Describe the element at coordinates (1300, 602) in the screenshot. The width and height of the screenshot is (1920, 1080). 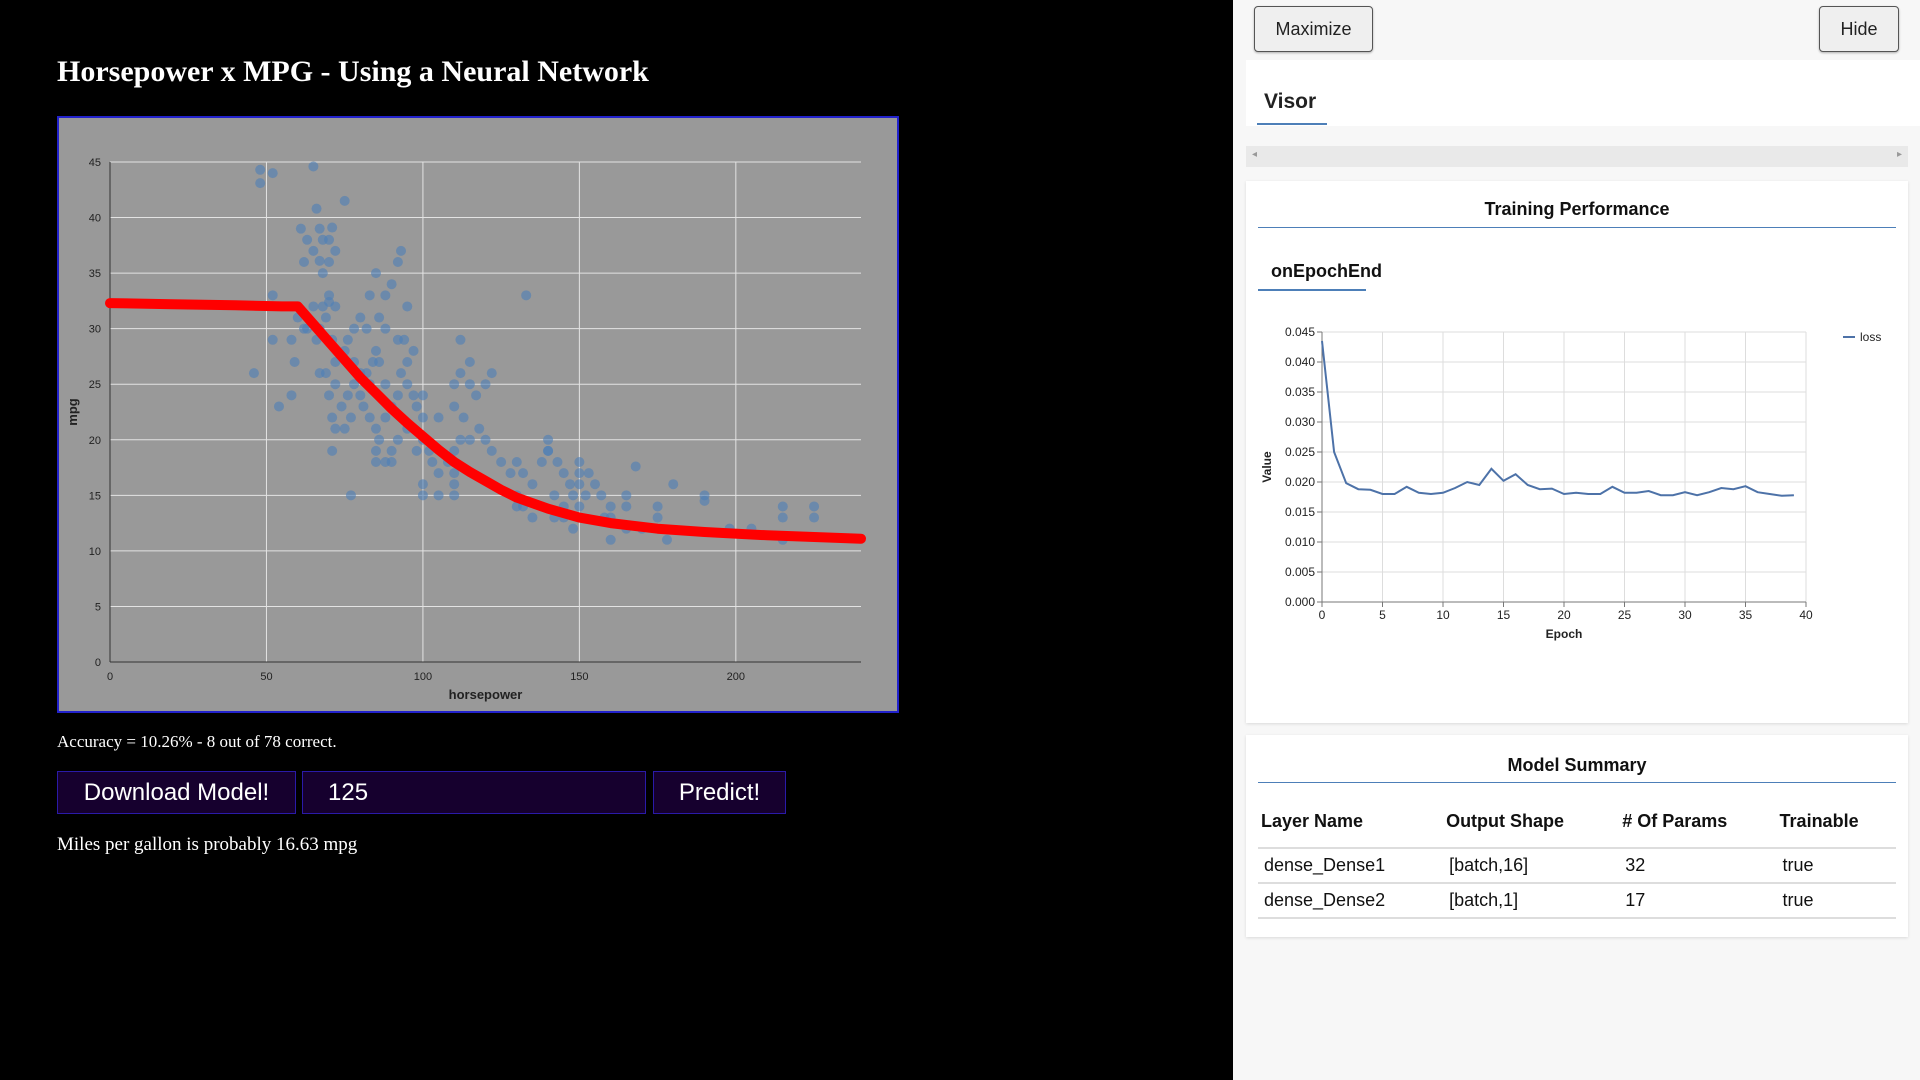
I see `y-tick-label: 0.000` at that location.